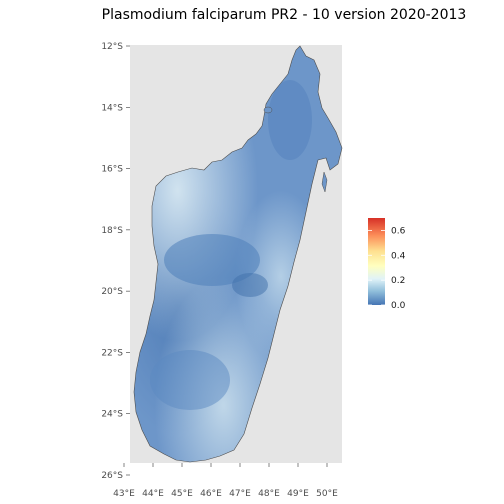  Describe the element at coordinates (376, 261) in the screenshot. I see `legend-colorbar` at that location.